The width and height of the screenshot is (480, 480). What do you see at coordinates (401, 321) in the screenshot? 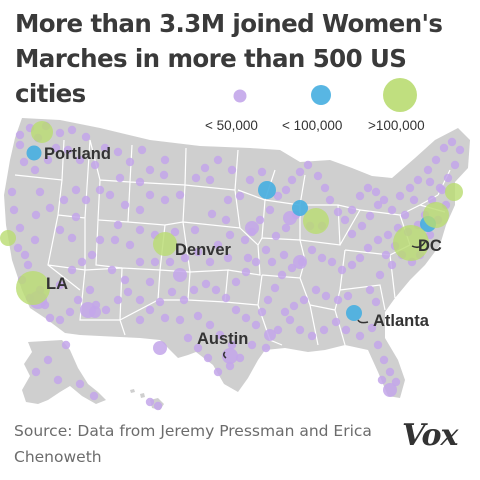
I see `city-label-atlanta: Atlanta` at bounding box center [401, 321].